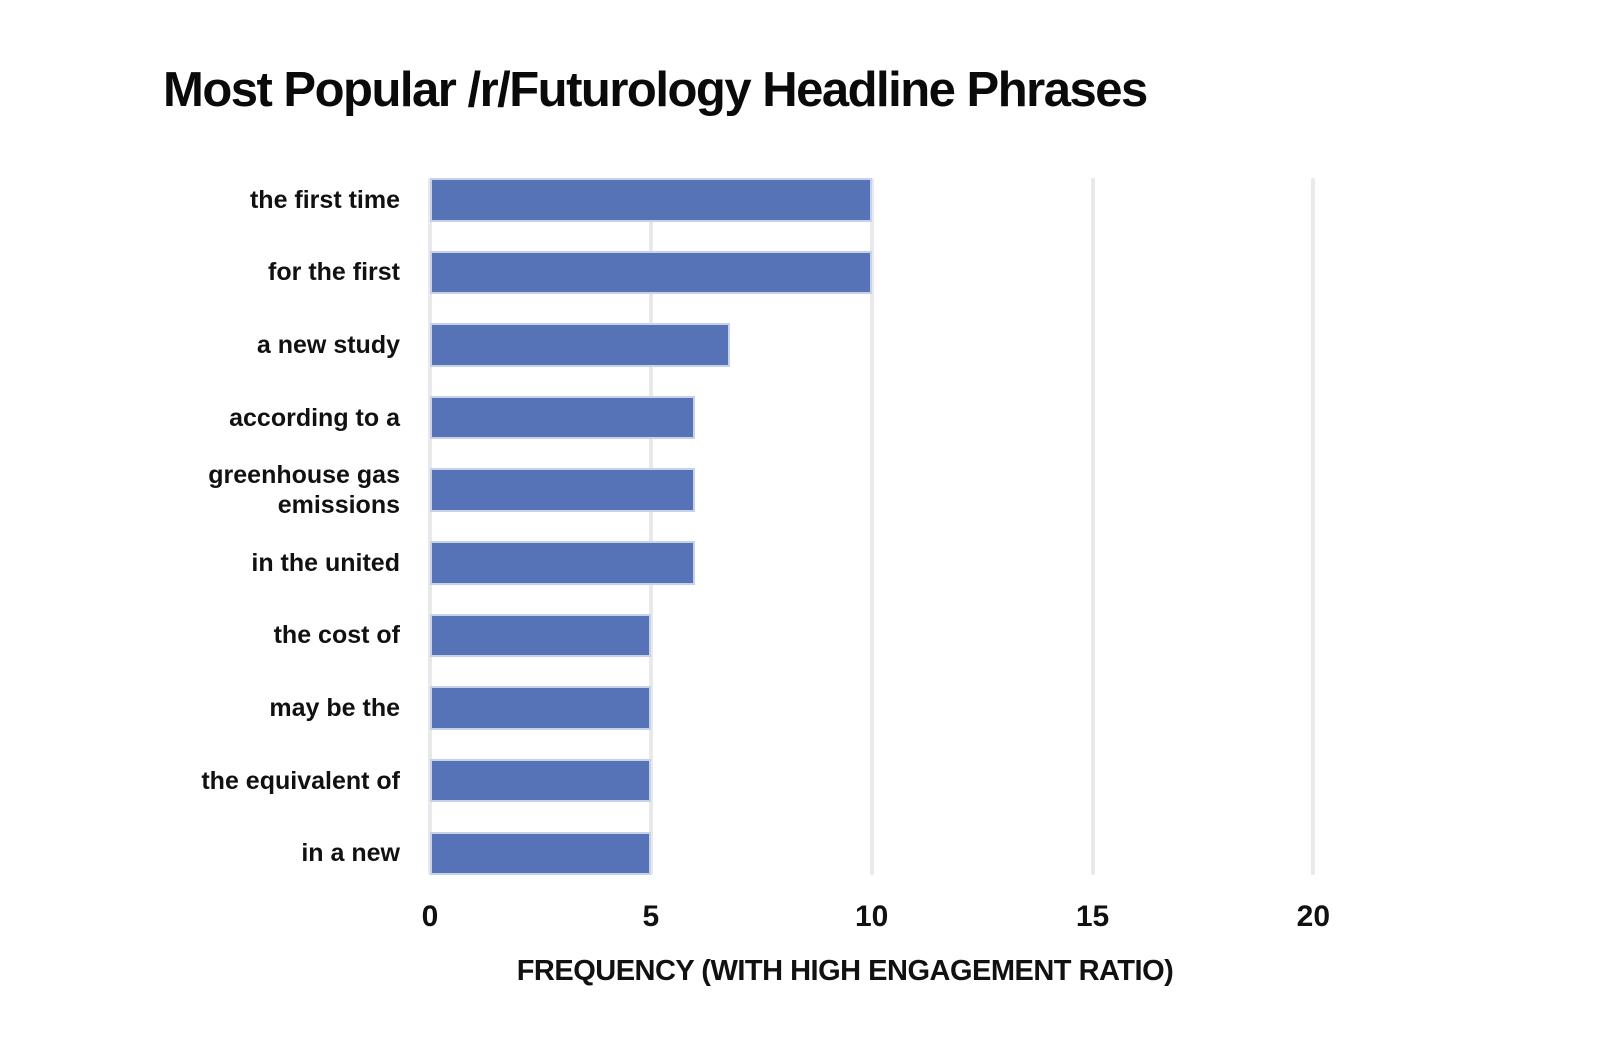 The image size is (1604, 1048). I want to click on category-label: the cost of, so click(336, 635).